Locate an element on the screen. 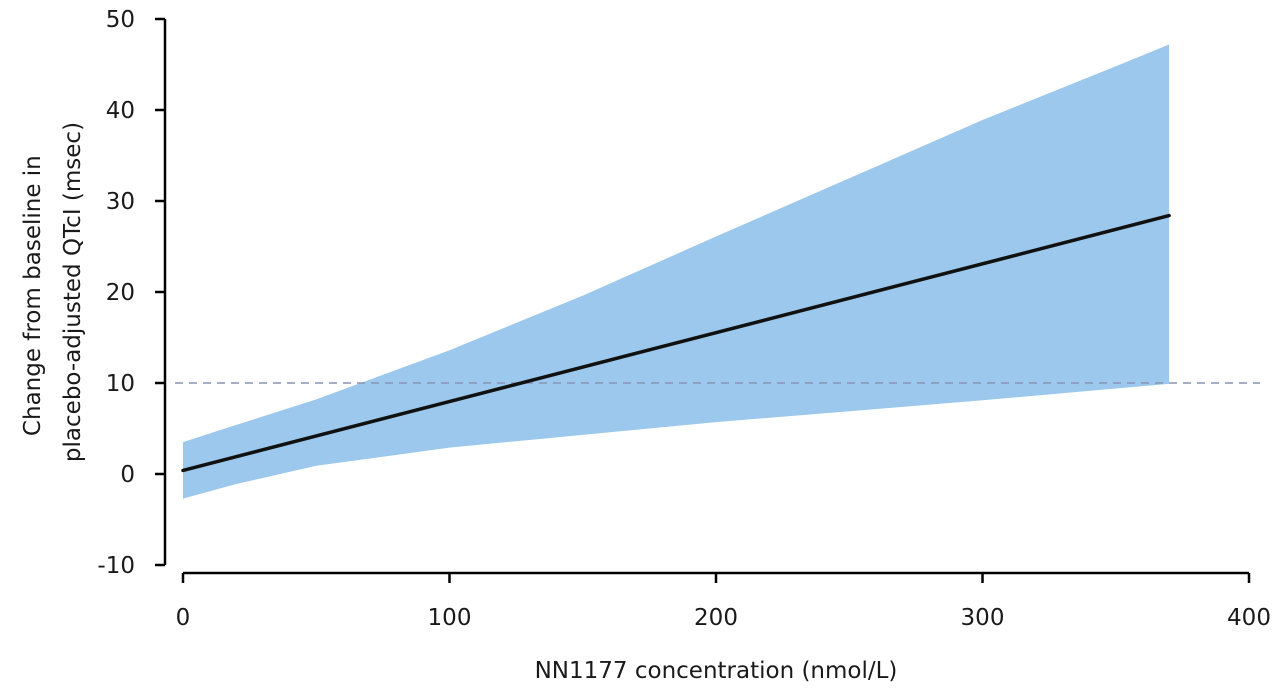 This screenshot has width=1280, height=697. y-tick-label: 30 is located at coordinates (120, 202).